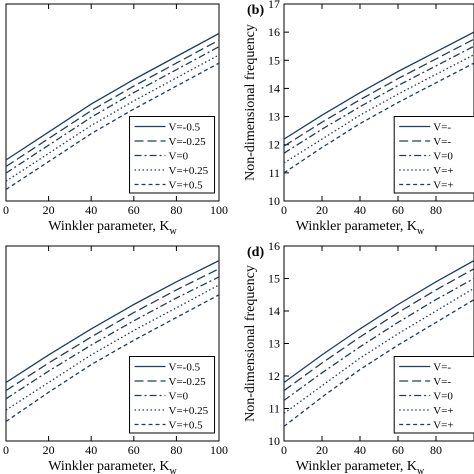 The width and height of the screenshot is (474, 474). Describe the element at coordinates (274, 5) in the screenshot. I see `y-tick-label: 17` at that location.